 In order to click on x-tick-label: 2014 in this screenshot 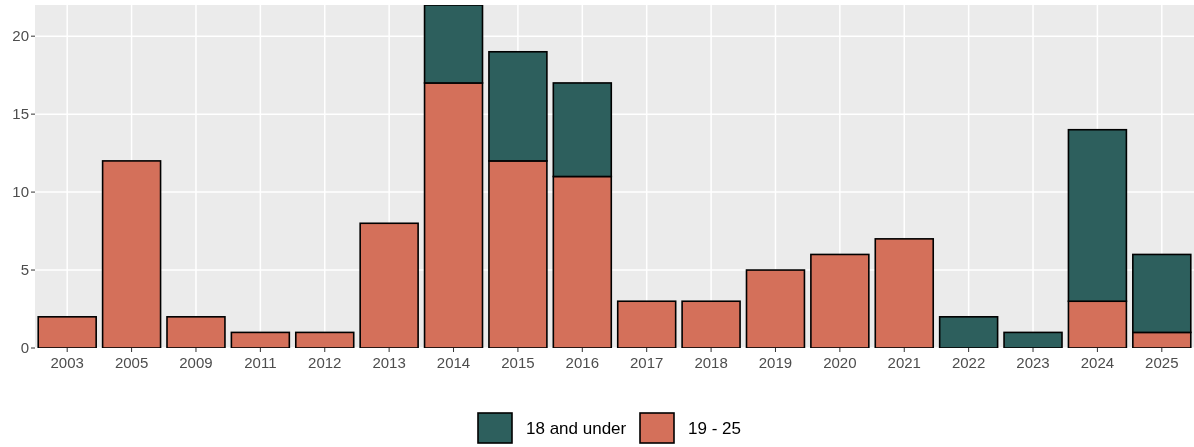, I will do `click(453, 362)`.